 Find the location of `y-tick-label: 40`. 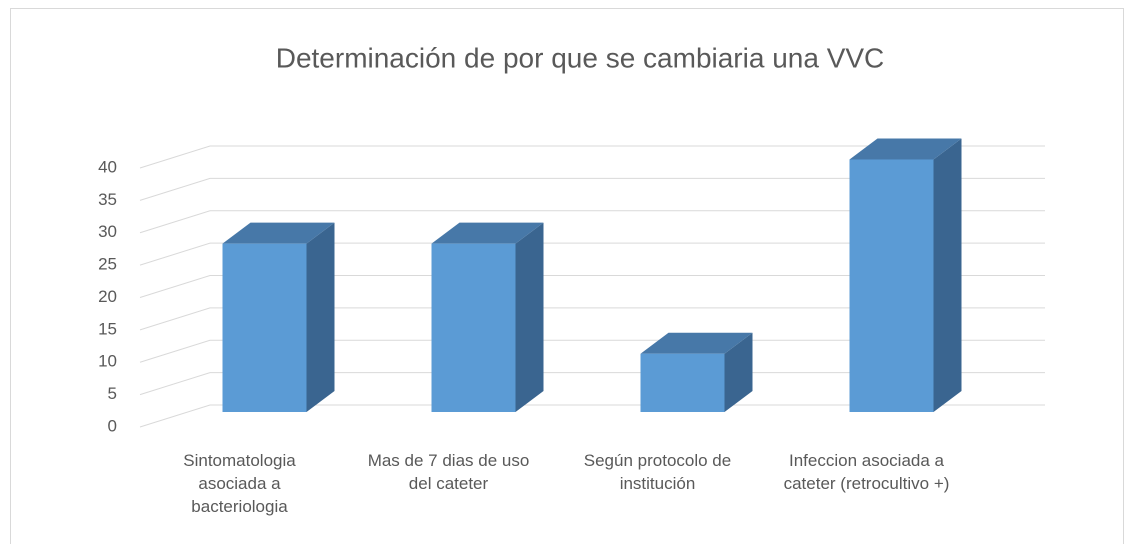

y-tick-label: 40 is located at coordinates (107, 166).